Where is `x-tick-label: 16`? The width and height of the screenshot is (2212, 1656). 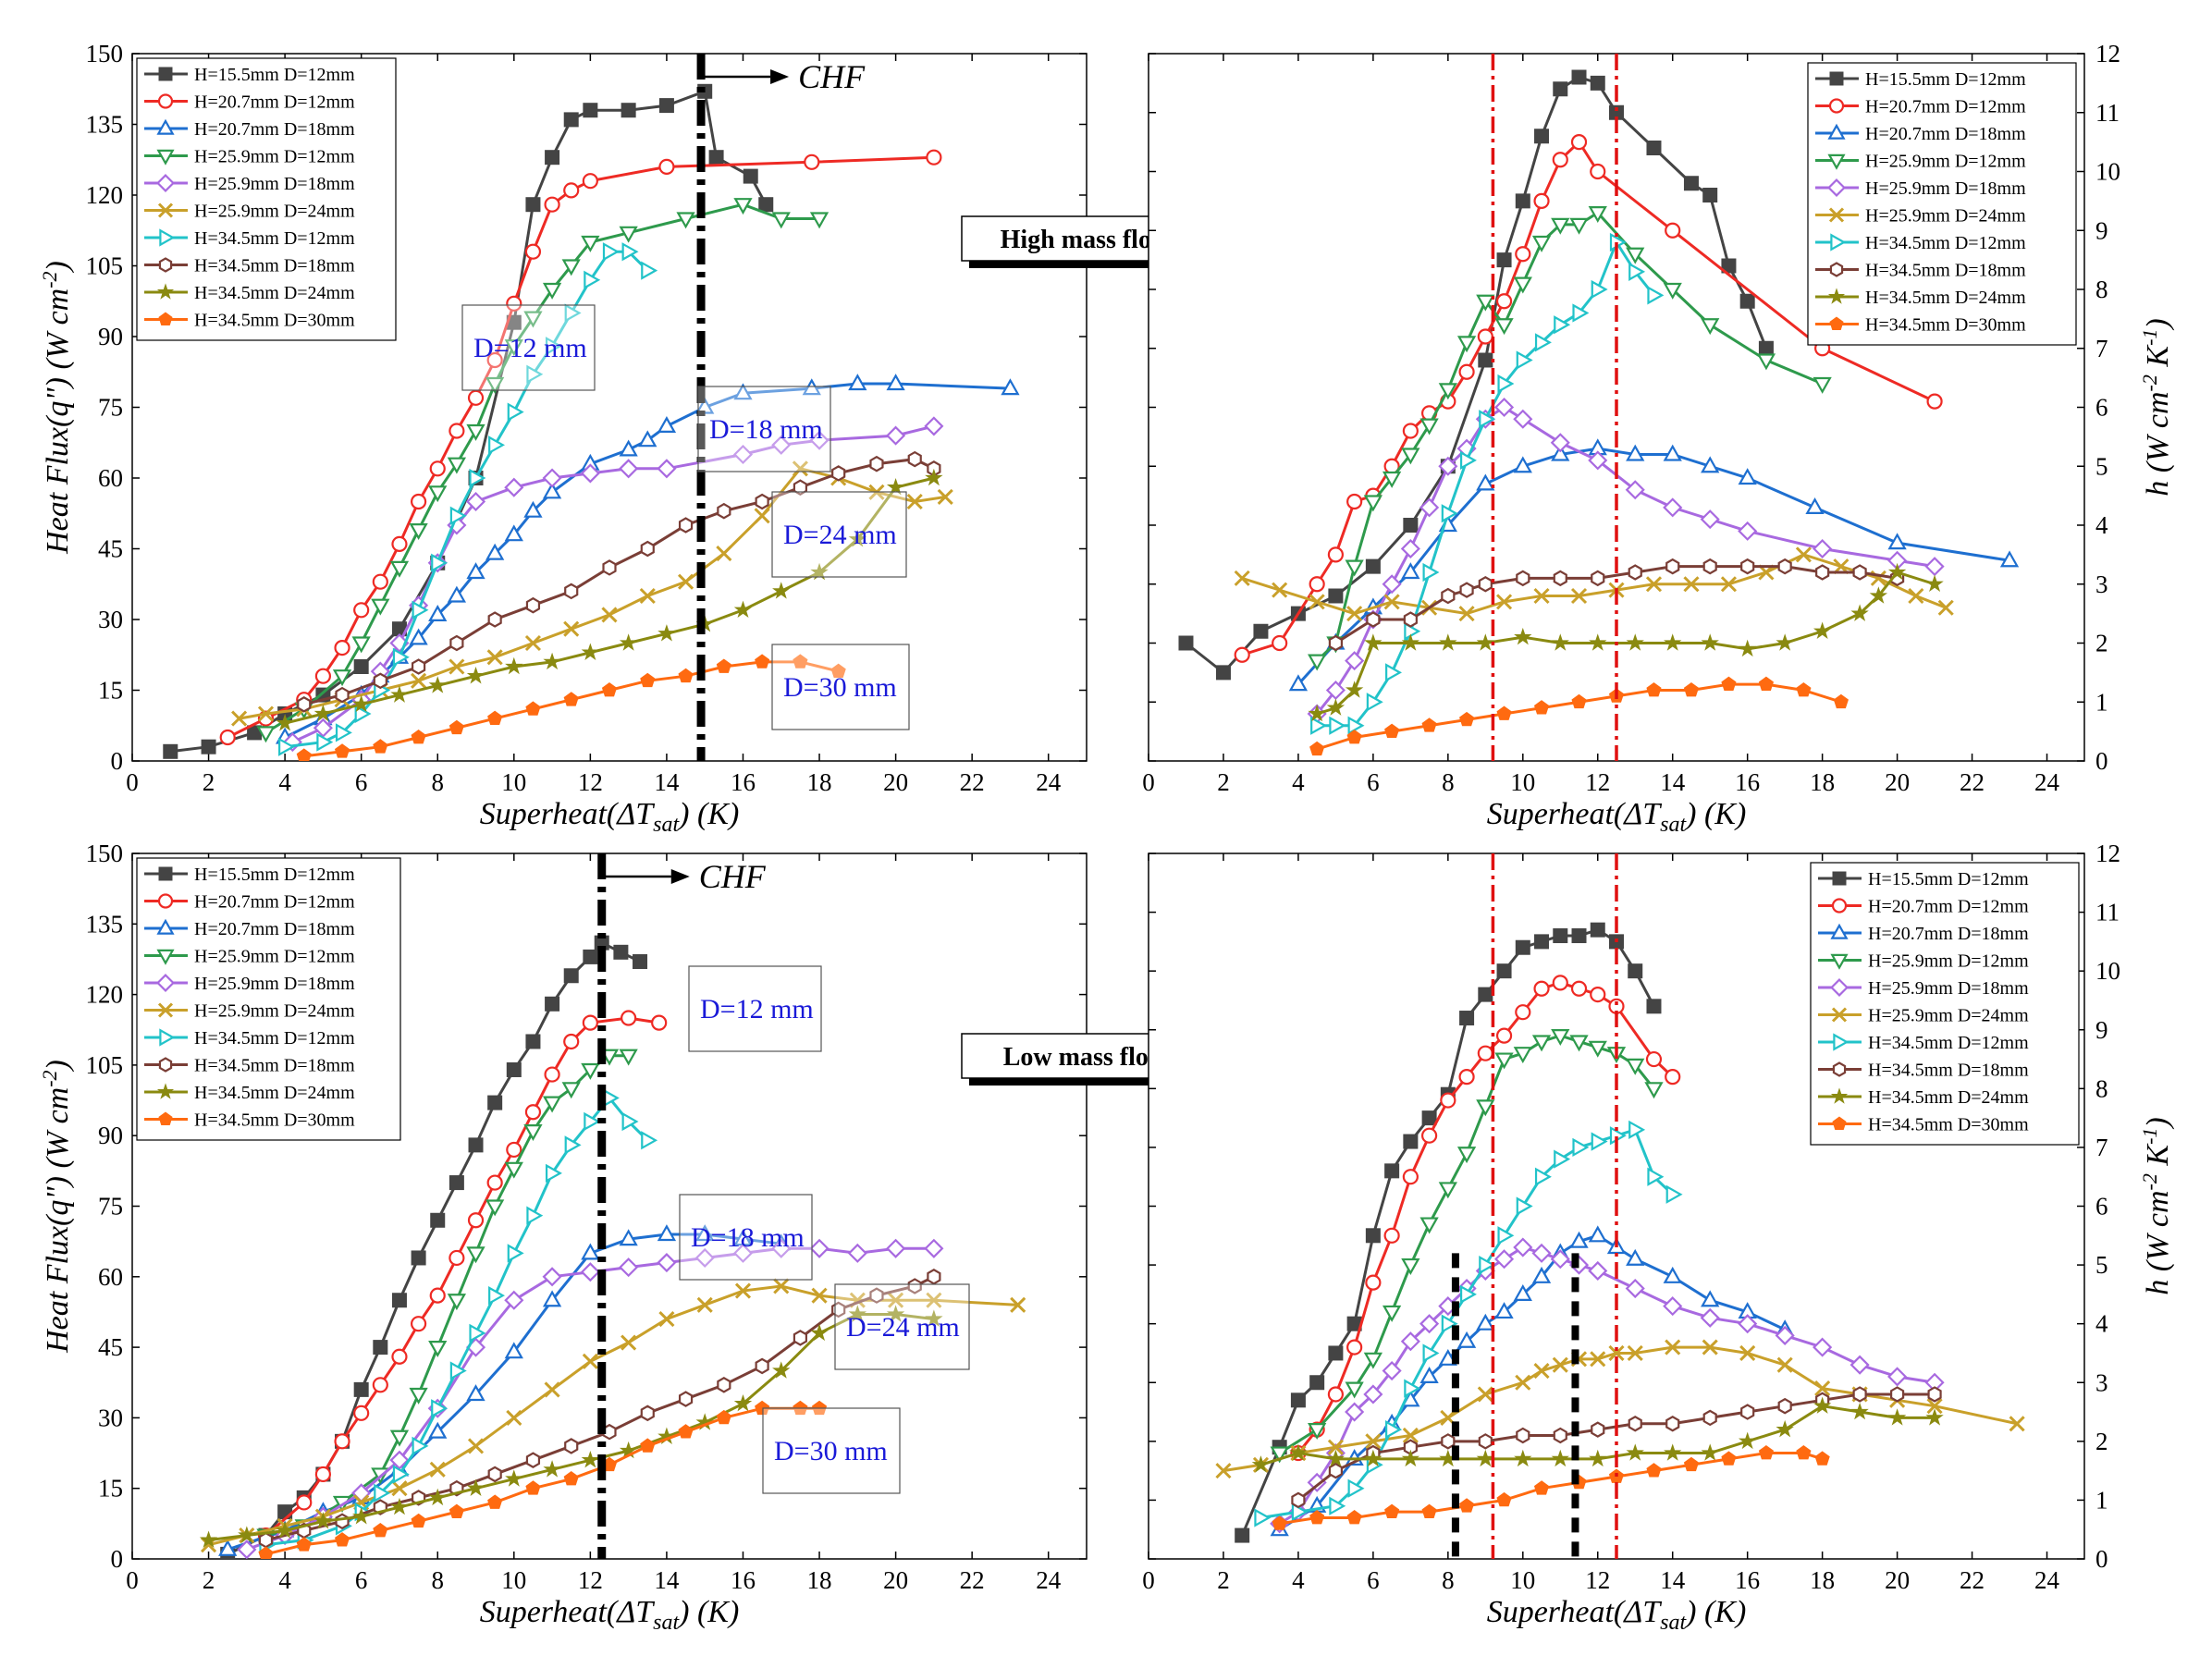
x-tick-label: 16 is located at coordinates (744, 1580).